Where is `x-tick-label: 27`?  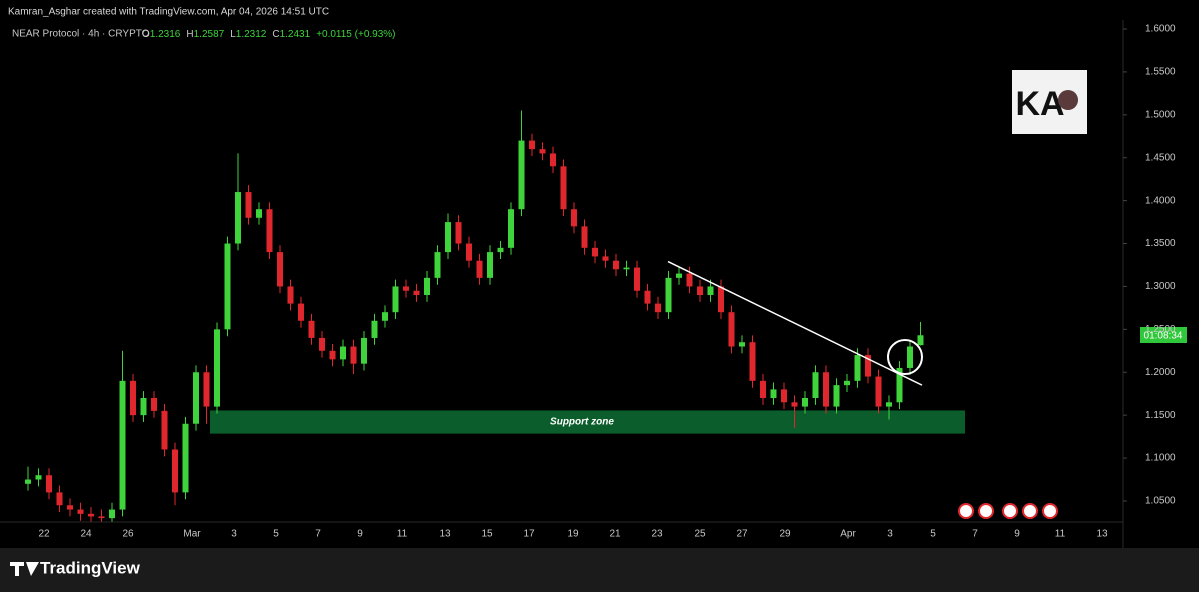
x-tick-label: 27 is located at coordinates (742, 534).